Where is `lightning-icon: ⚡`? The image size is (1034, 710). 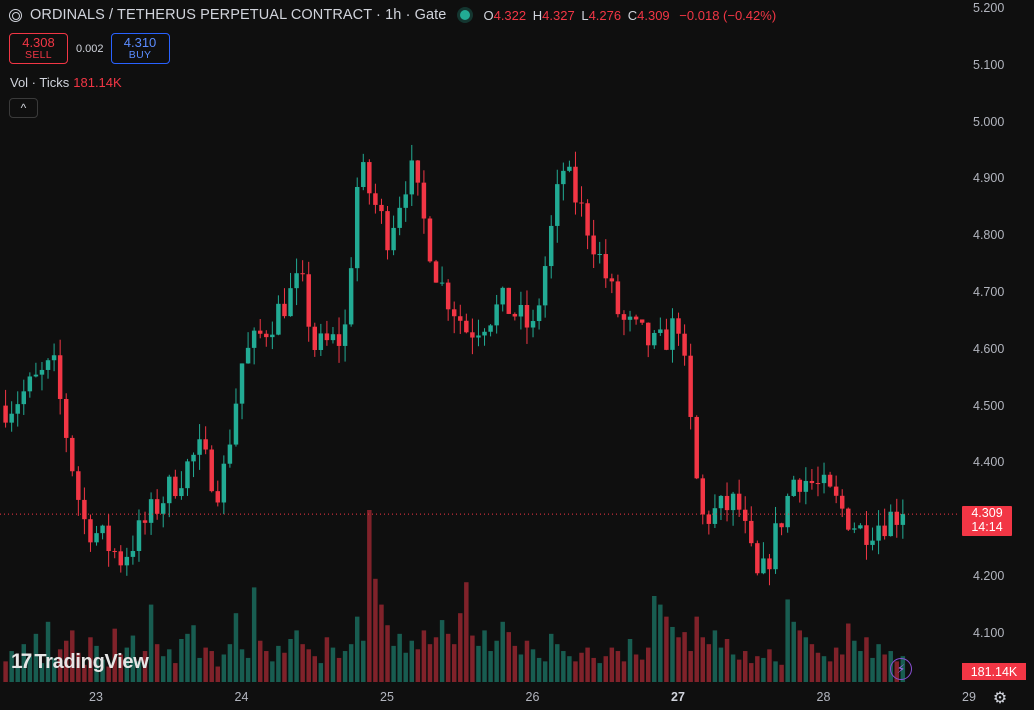
lightning-icon: ⚡ is located at coordinates (901, 669).